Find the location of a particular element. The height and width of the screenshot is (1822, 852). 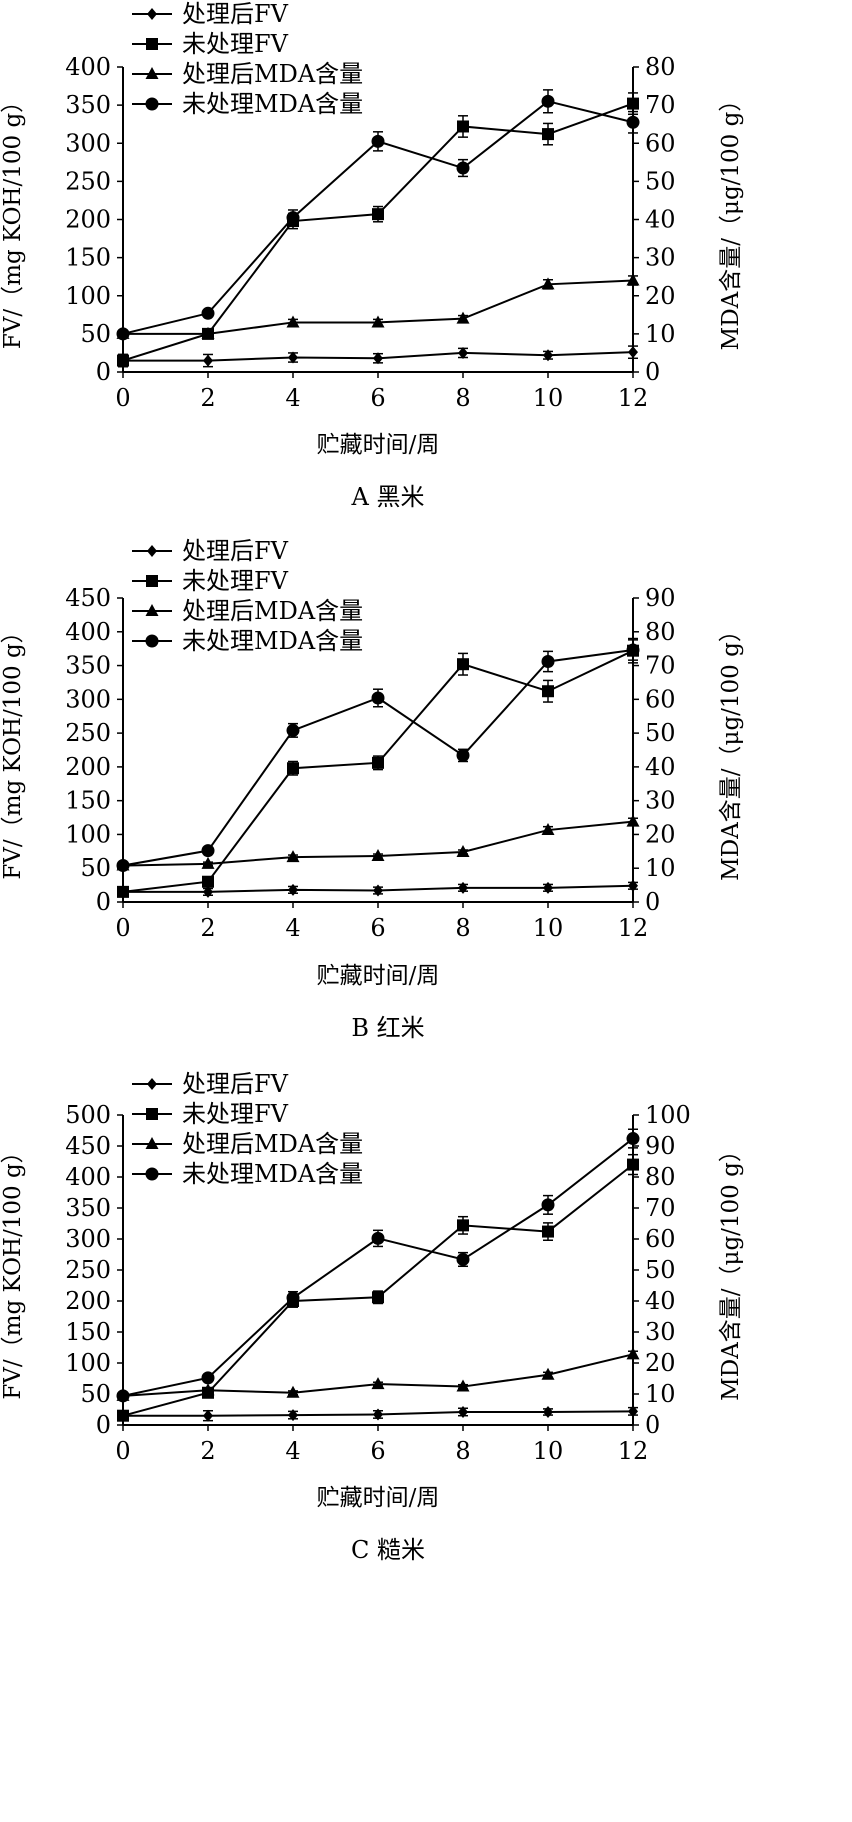

series-diamond is located at coordinates (378, 888).